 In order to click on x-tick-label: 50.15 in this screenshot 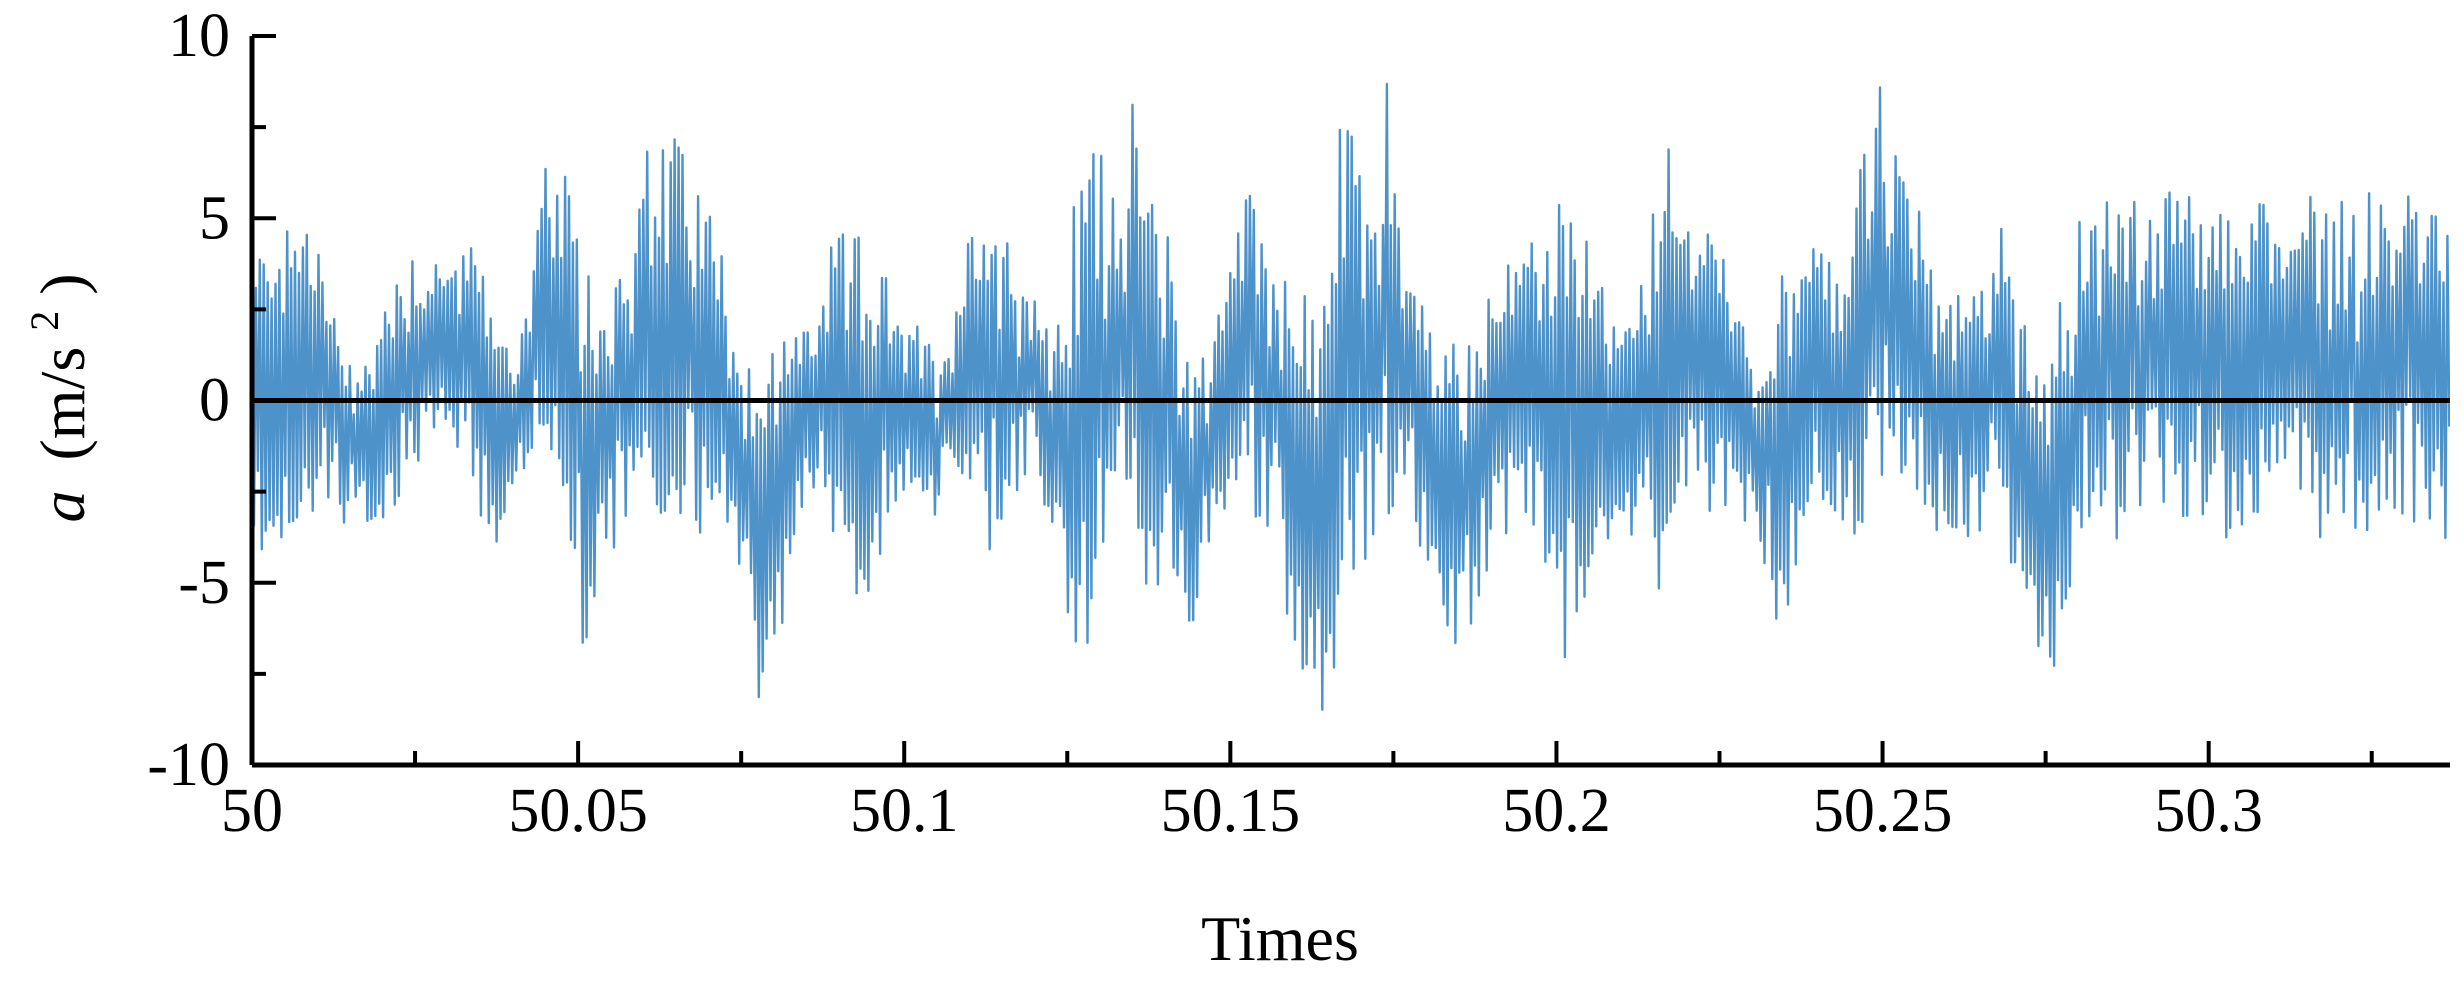, I will do `click(1231, 811)`.